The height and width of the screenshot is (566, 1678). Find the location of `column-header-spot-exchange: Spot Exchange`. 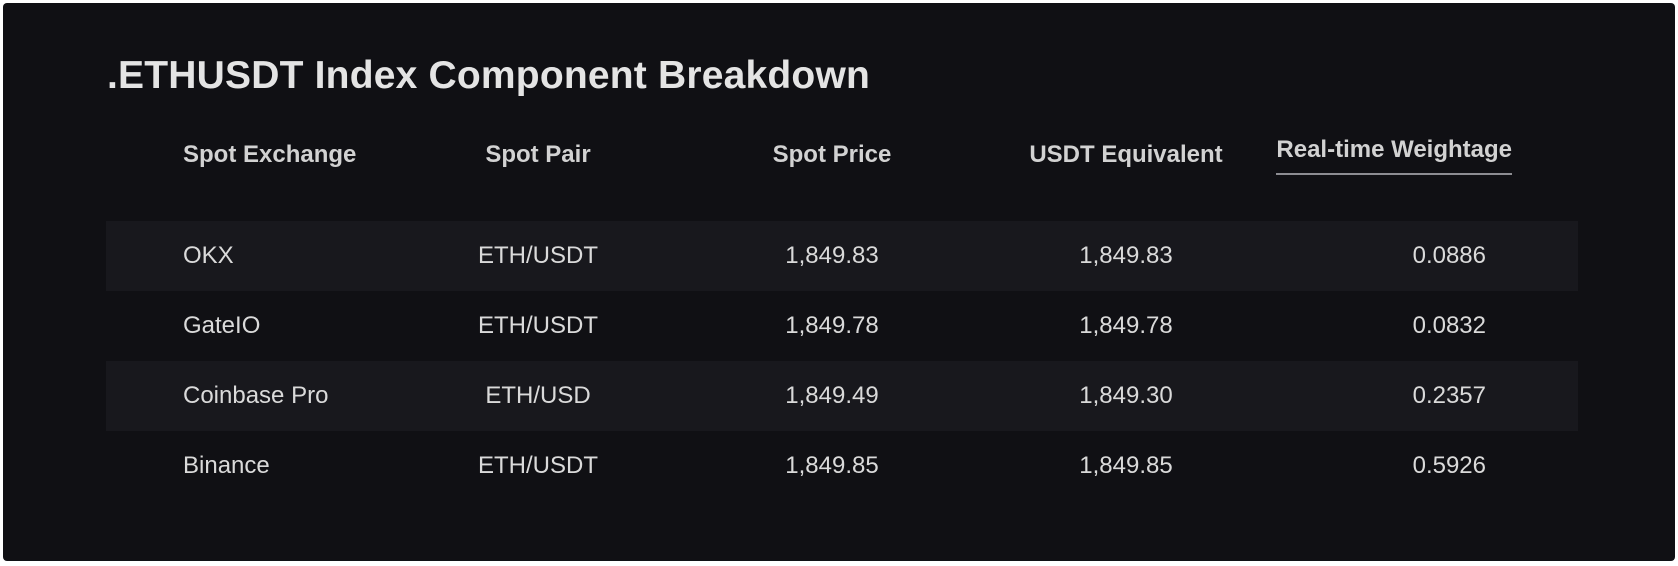

column-header-spot-exchange: Spot Exchange is located at coordinates (270, 154).